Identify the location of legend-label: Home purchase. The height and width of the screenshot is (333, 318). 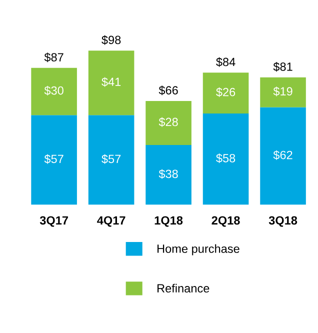
(199, 250).